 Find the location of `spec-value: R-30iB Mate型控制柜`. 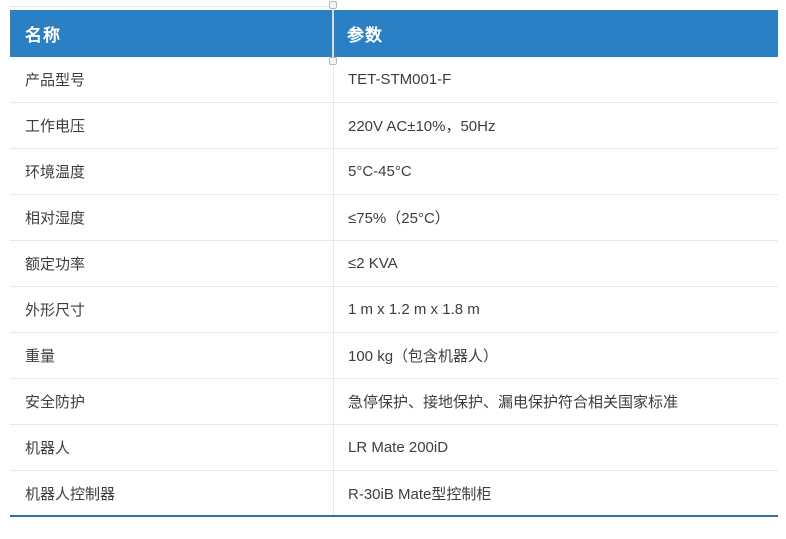

spec-value: R-30iB Mate型控制柜 is located at coordinates (555, 493).